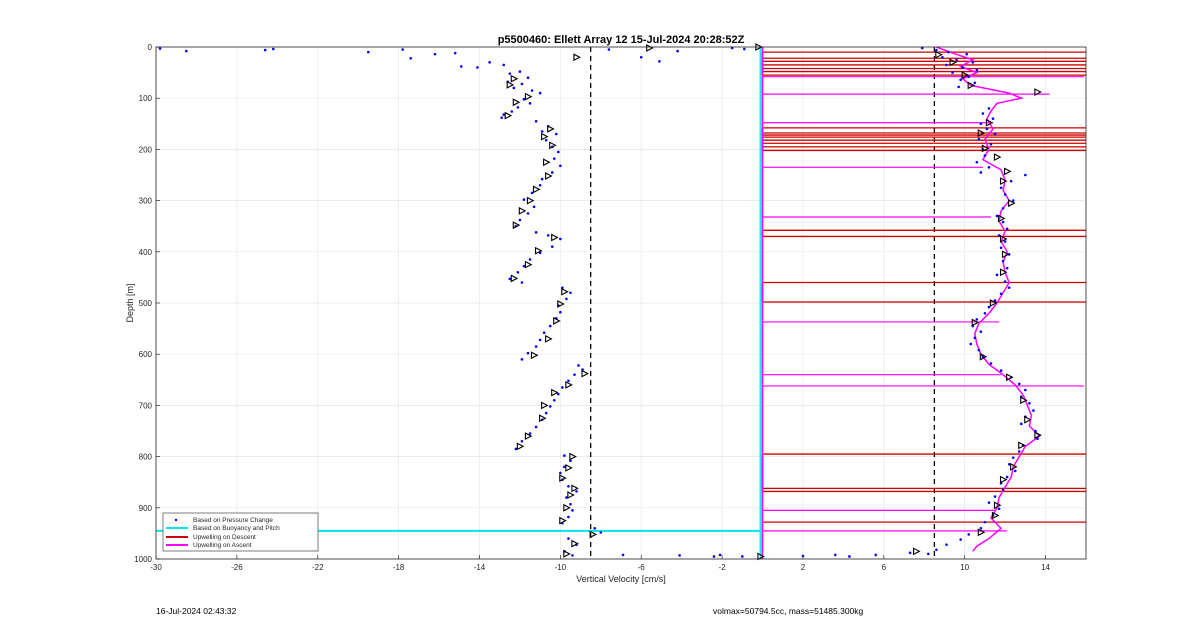  Describe the element at coordinates (146, 405) in the screenshot. I see `y-tick-label: 700` at that location.